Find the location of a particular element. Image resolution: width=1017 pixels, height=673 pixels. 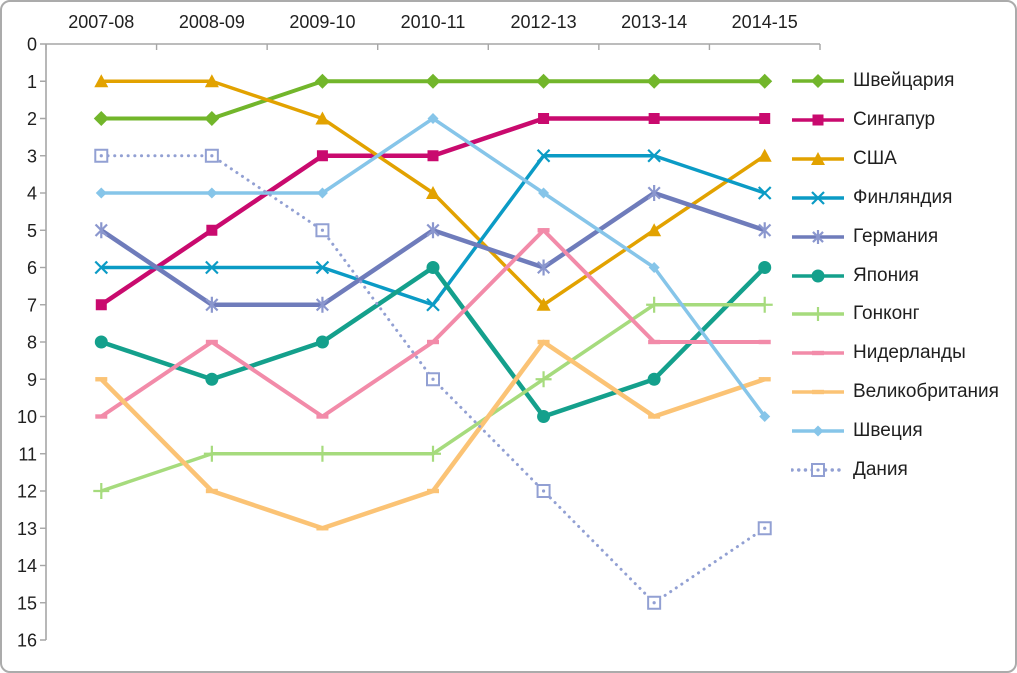

y-axis-label: 1 is located at coordinates (32, 82).